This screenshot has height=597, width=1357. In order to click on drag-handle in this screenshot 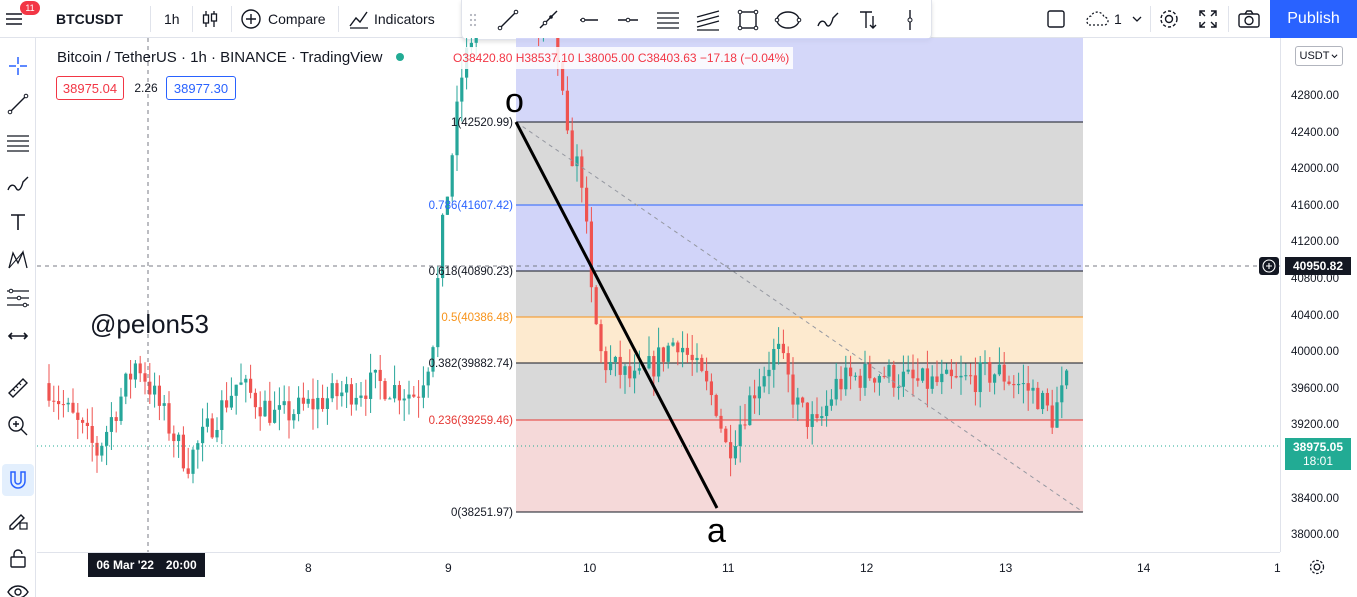, I will do `click(473, 20)`.